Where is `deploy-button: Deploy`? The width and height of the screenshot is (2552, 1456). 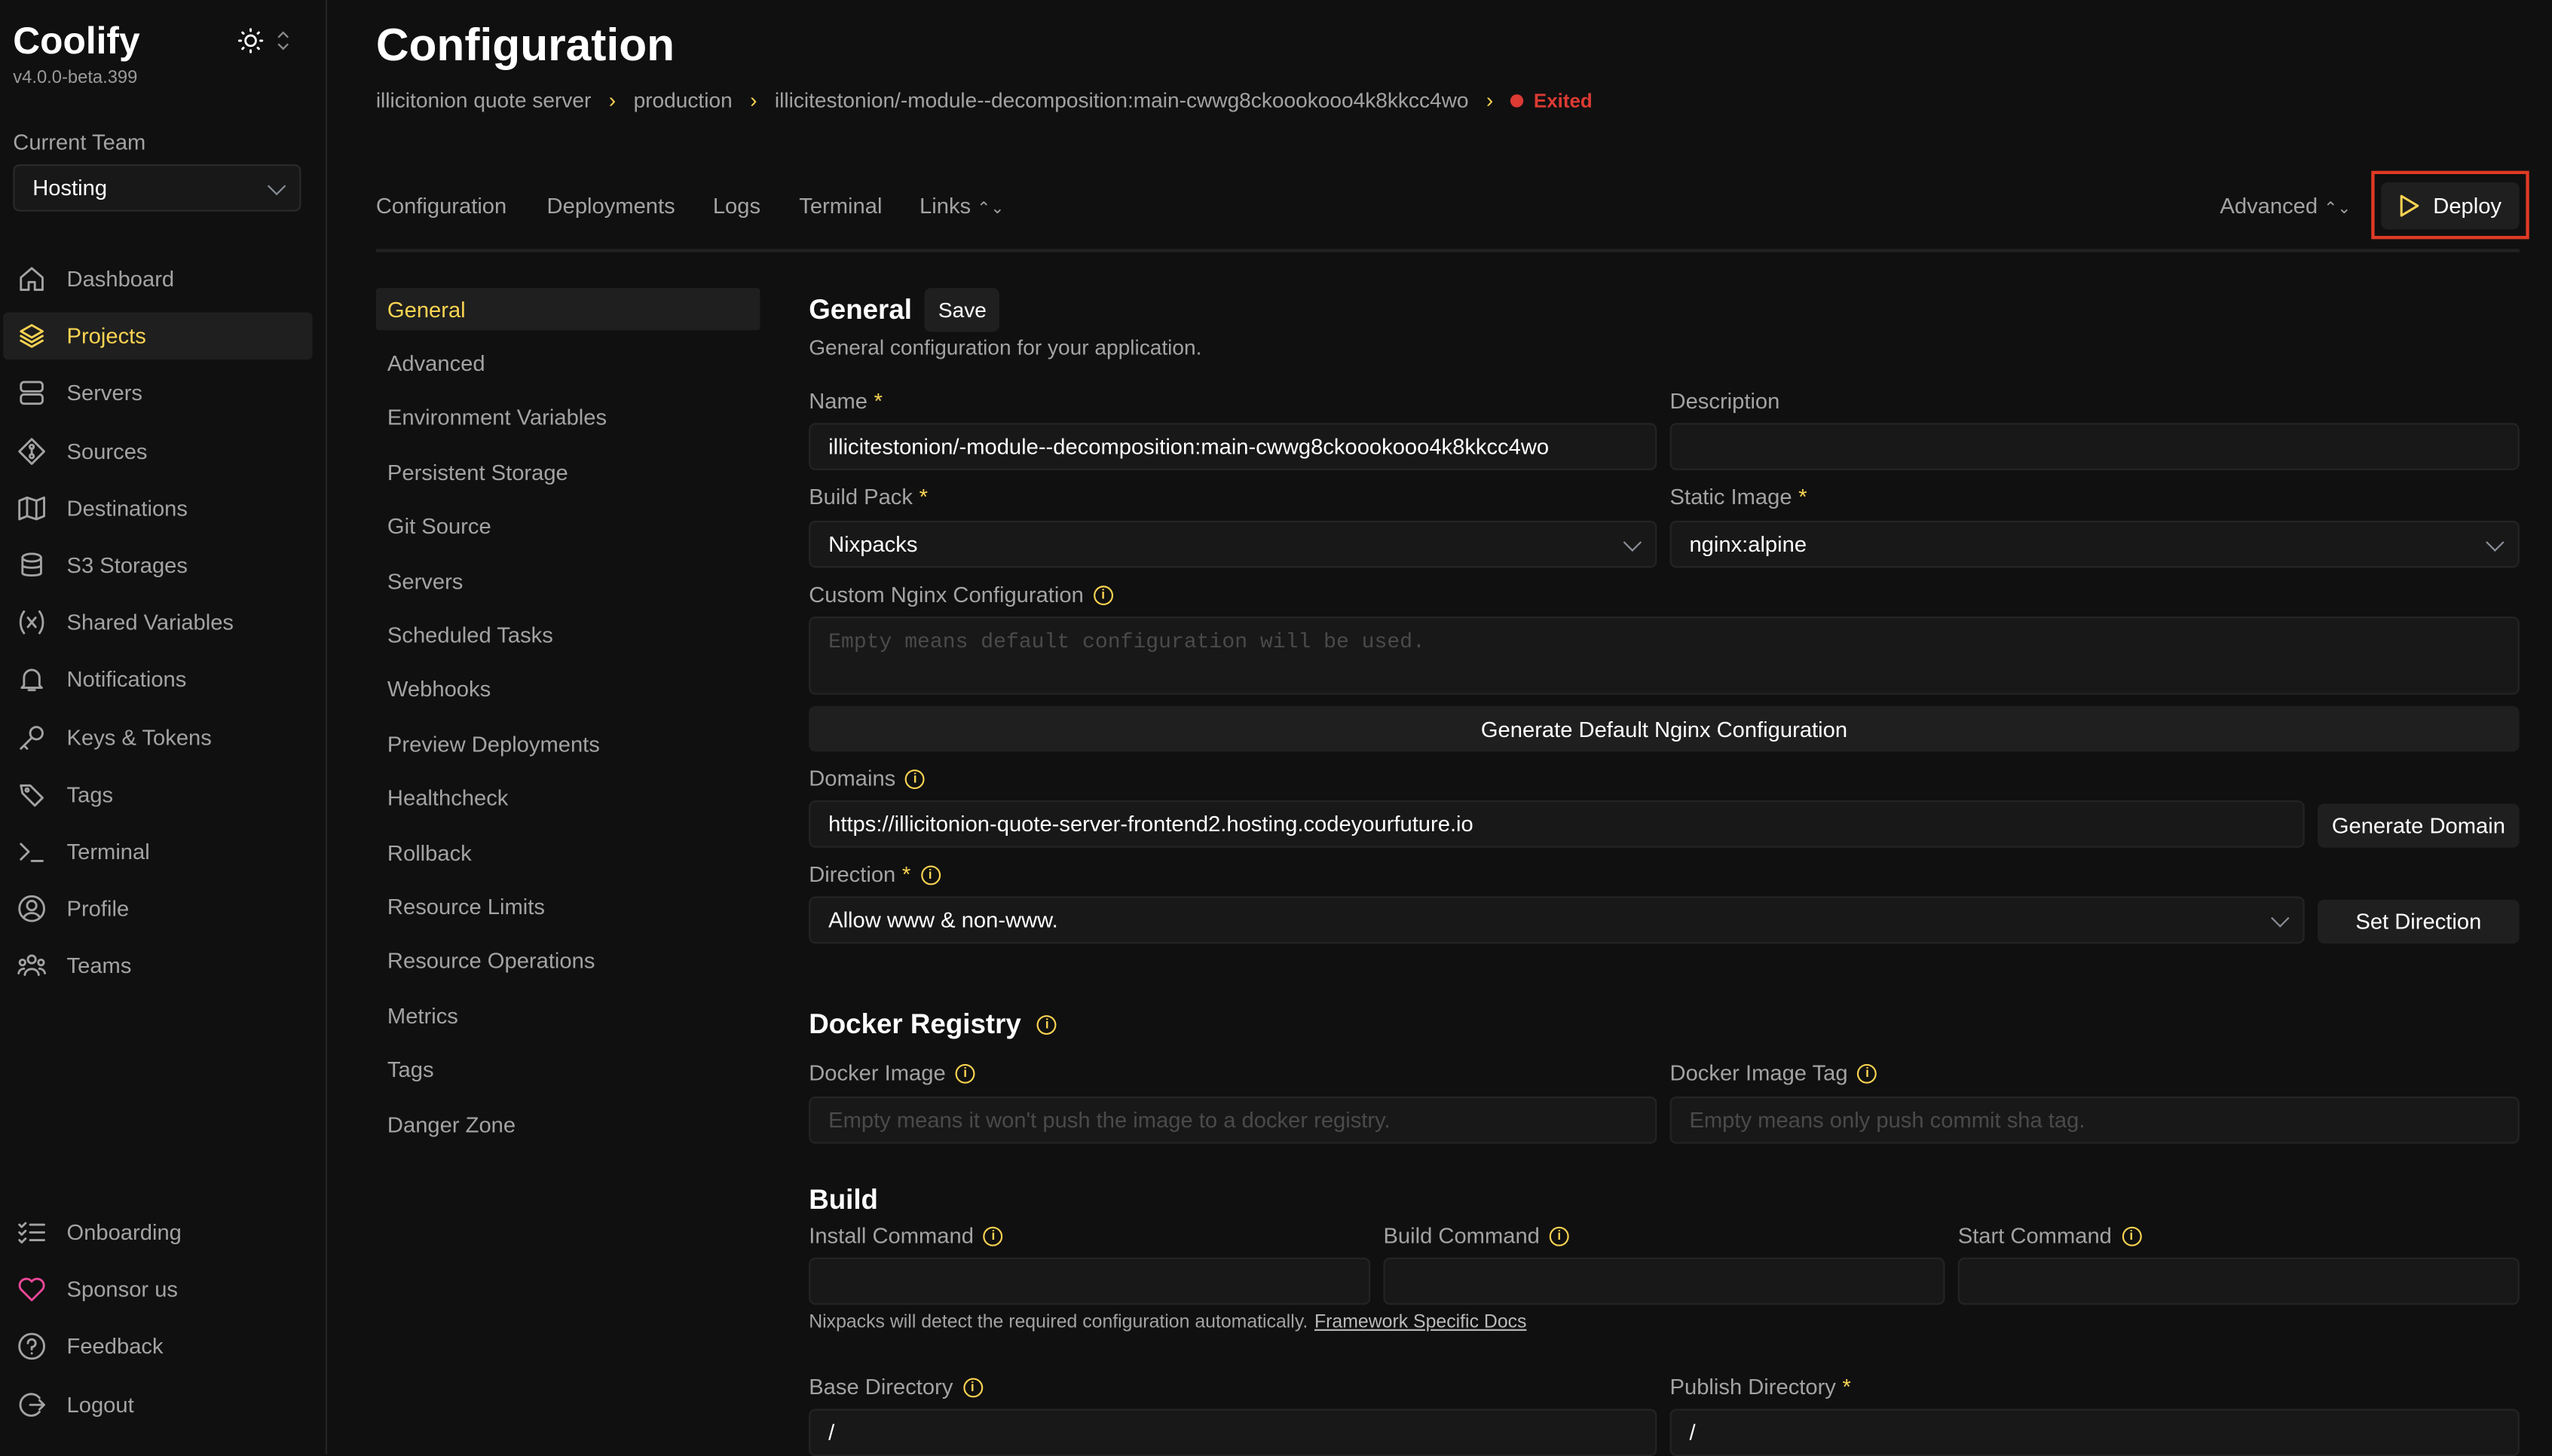
deploy-button: Deploy is located at coordinates (2450, 206).